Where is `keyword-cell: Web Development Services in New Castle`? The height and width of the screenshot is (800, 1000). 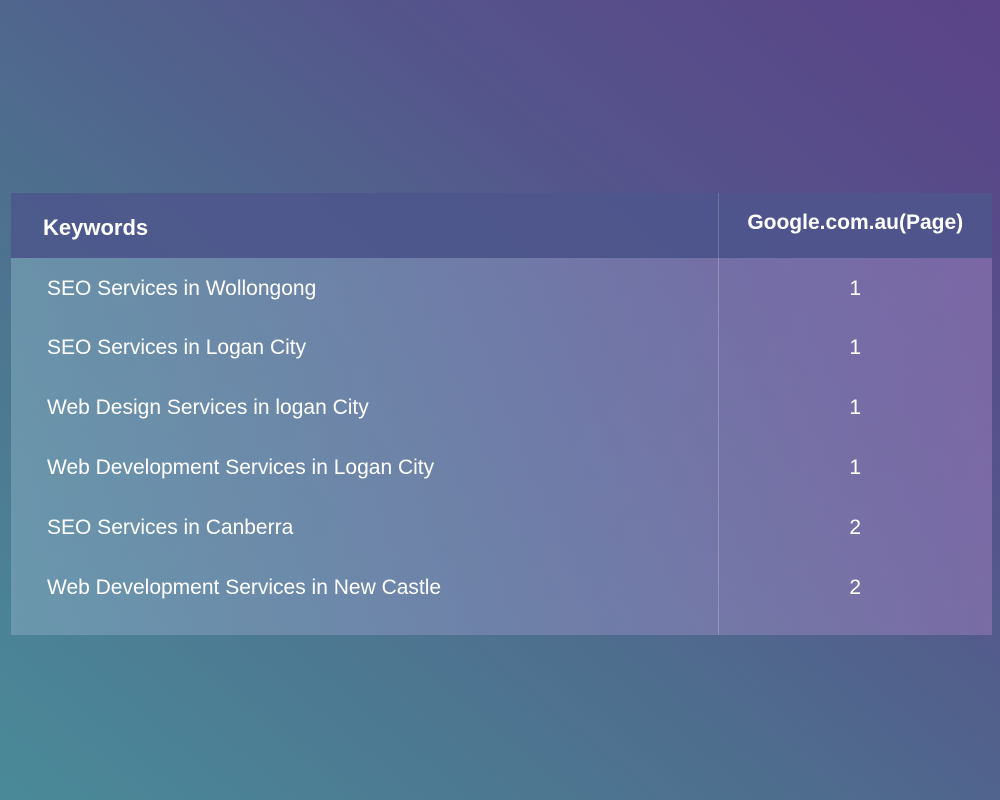 keyword-cell: Web Development Services in New Castle is located at coordinates (244, 587).